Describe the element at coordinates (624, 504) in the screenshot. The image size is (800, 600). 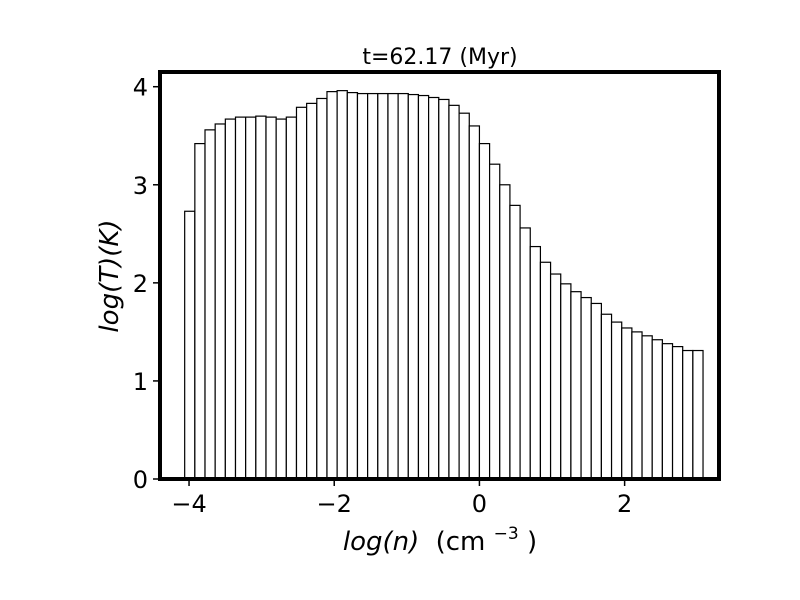
I see `x-tick-label: 2` at that location.